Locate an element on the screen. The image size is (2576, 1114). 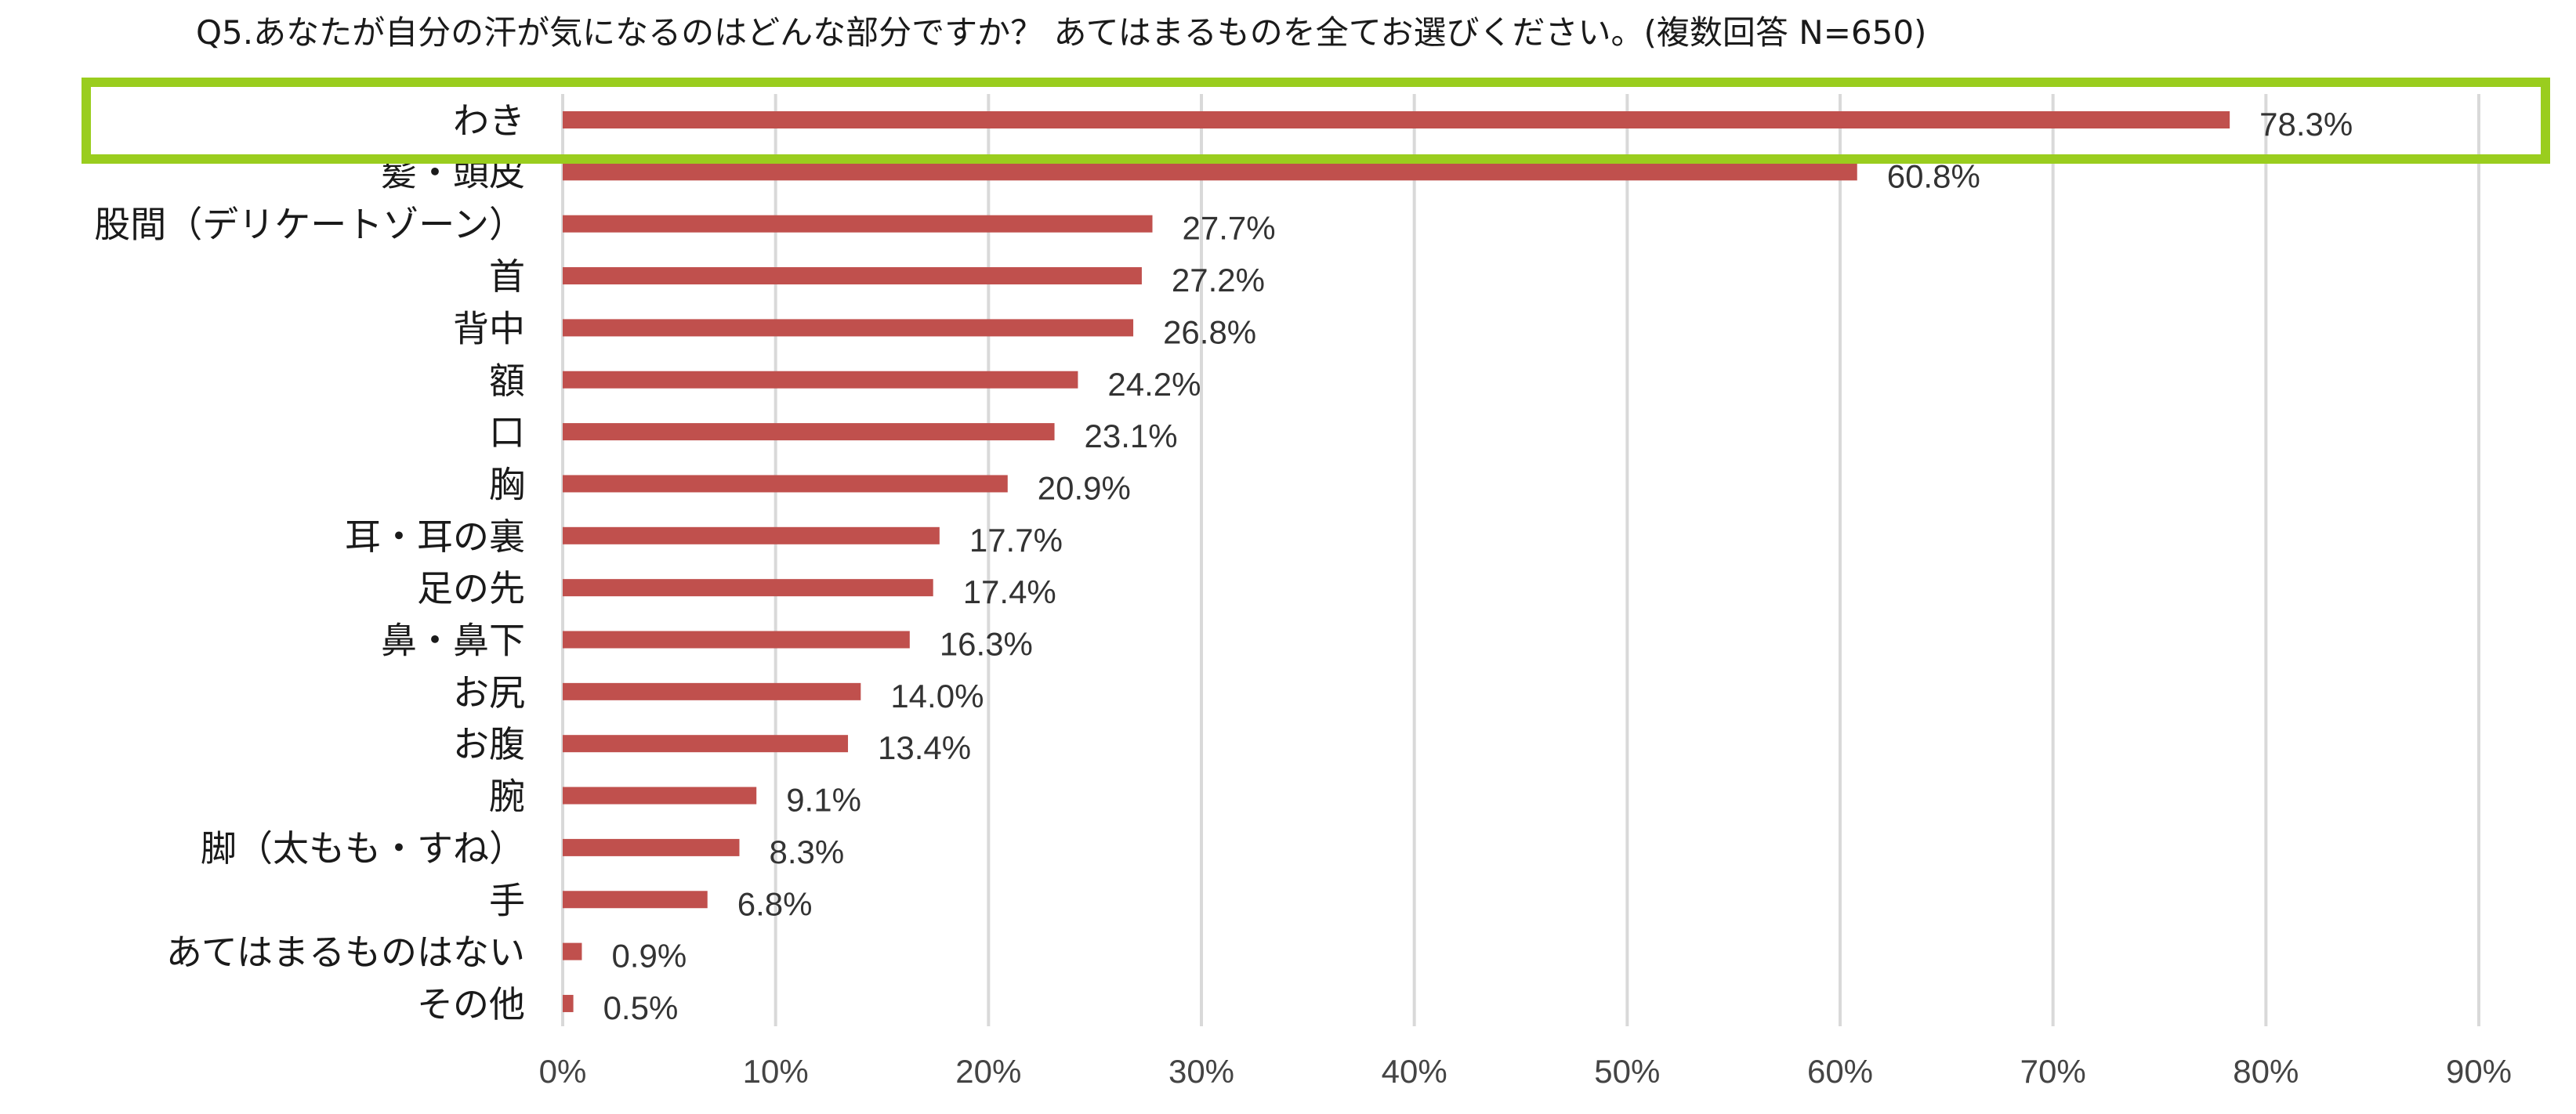
category-label-13: 腕 is located at coordinates (507, 797).